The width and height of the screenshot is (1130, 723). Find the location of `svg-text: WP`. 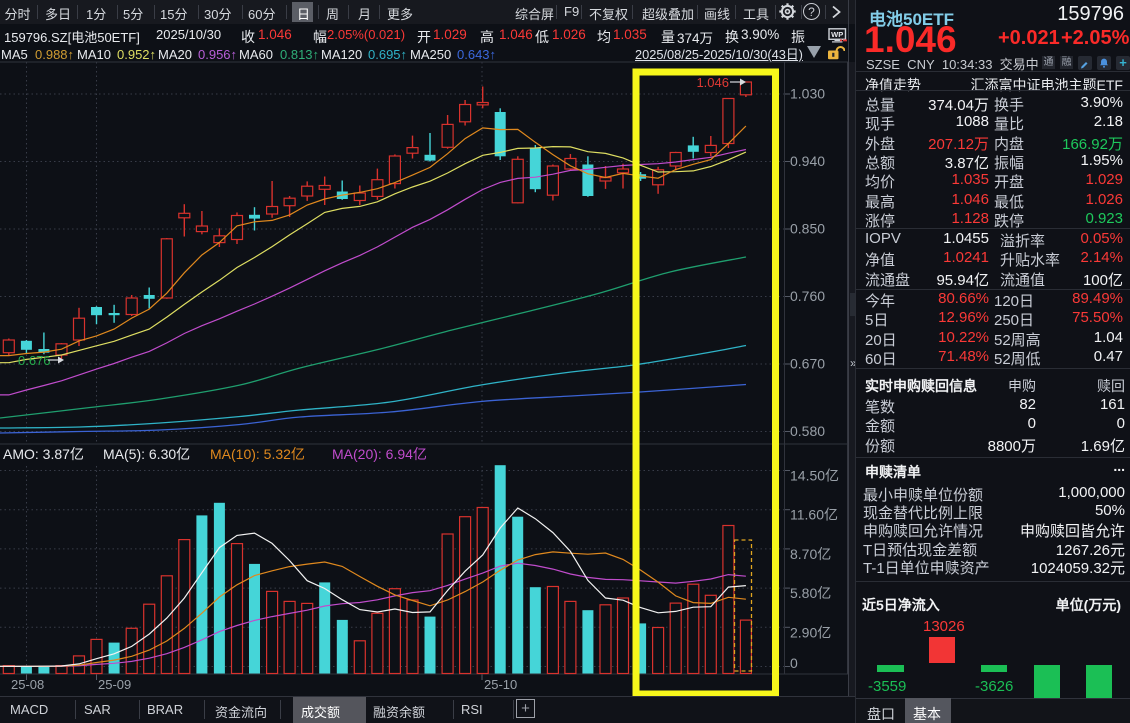

svg-text: WP is located at coordinates (837, 34).